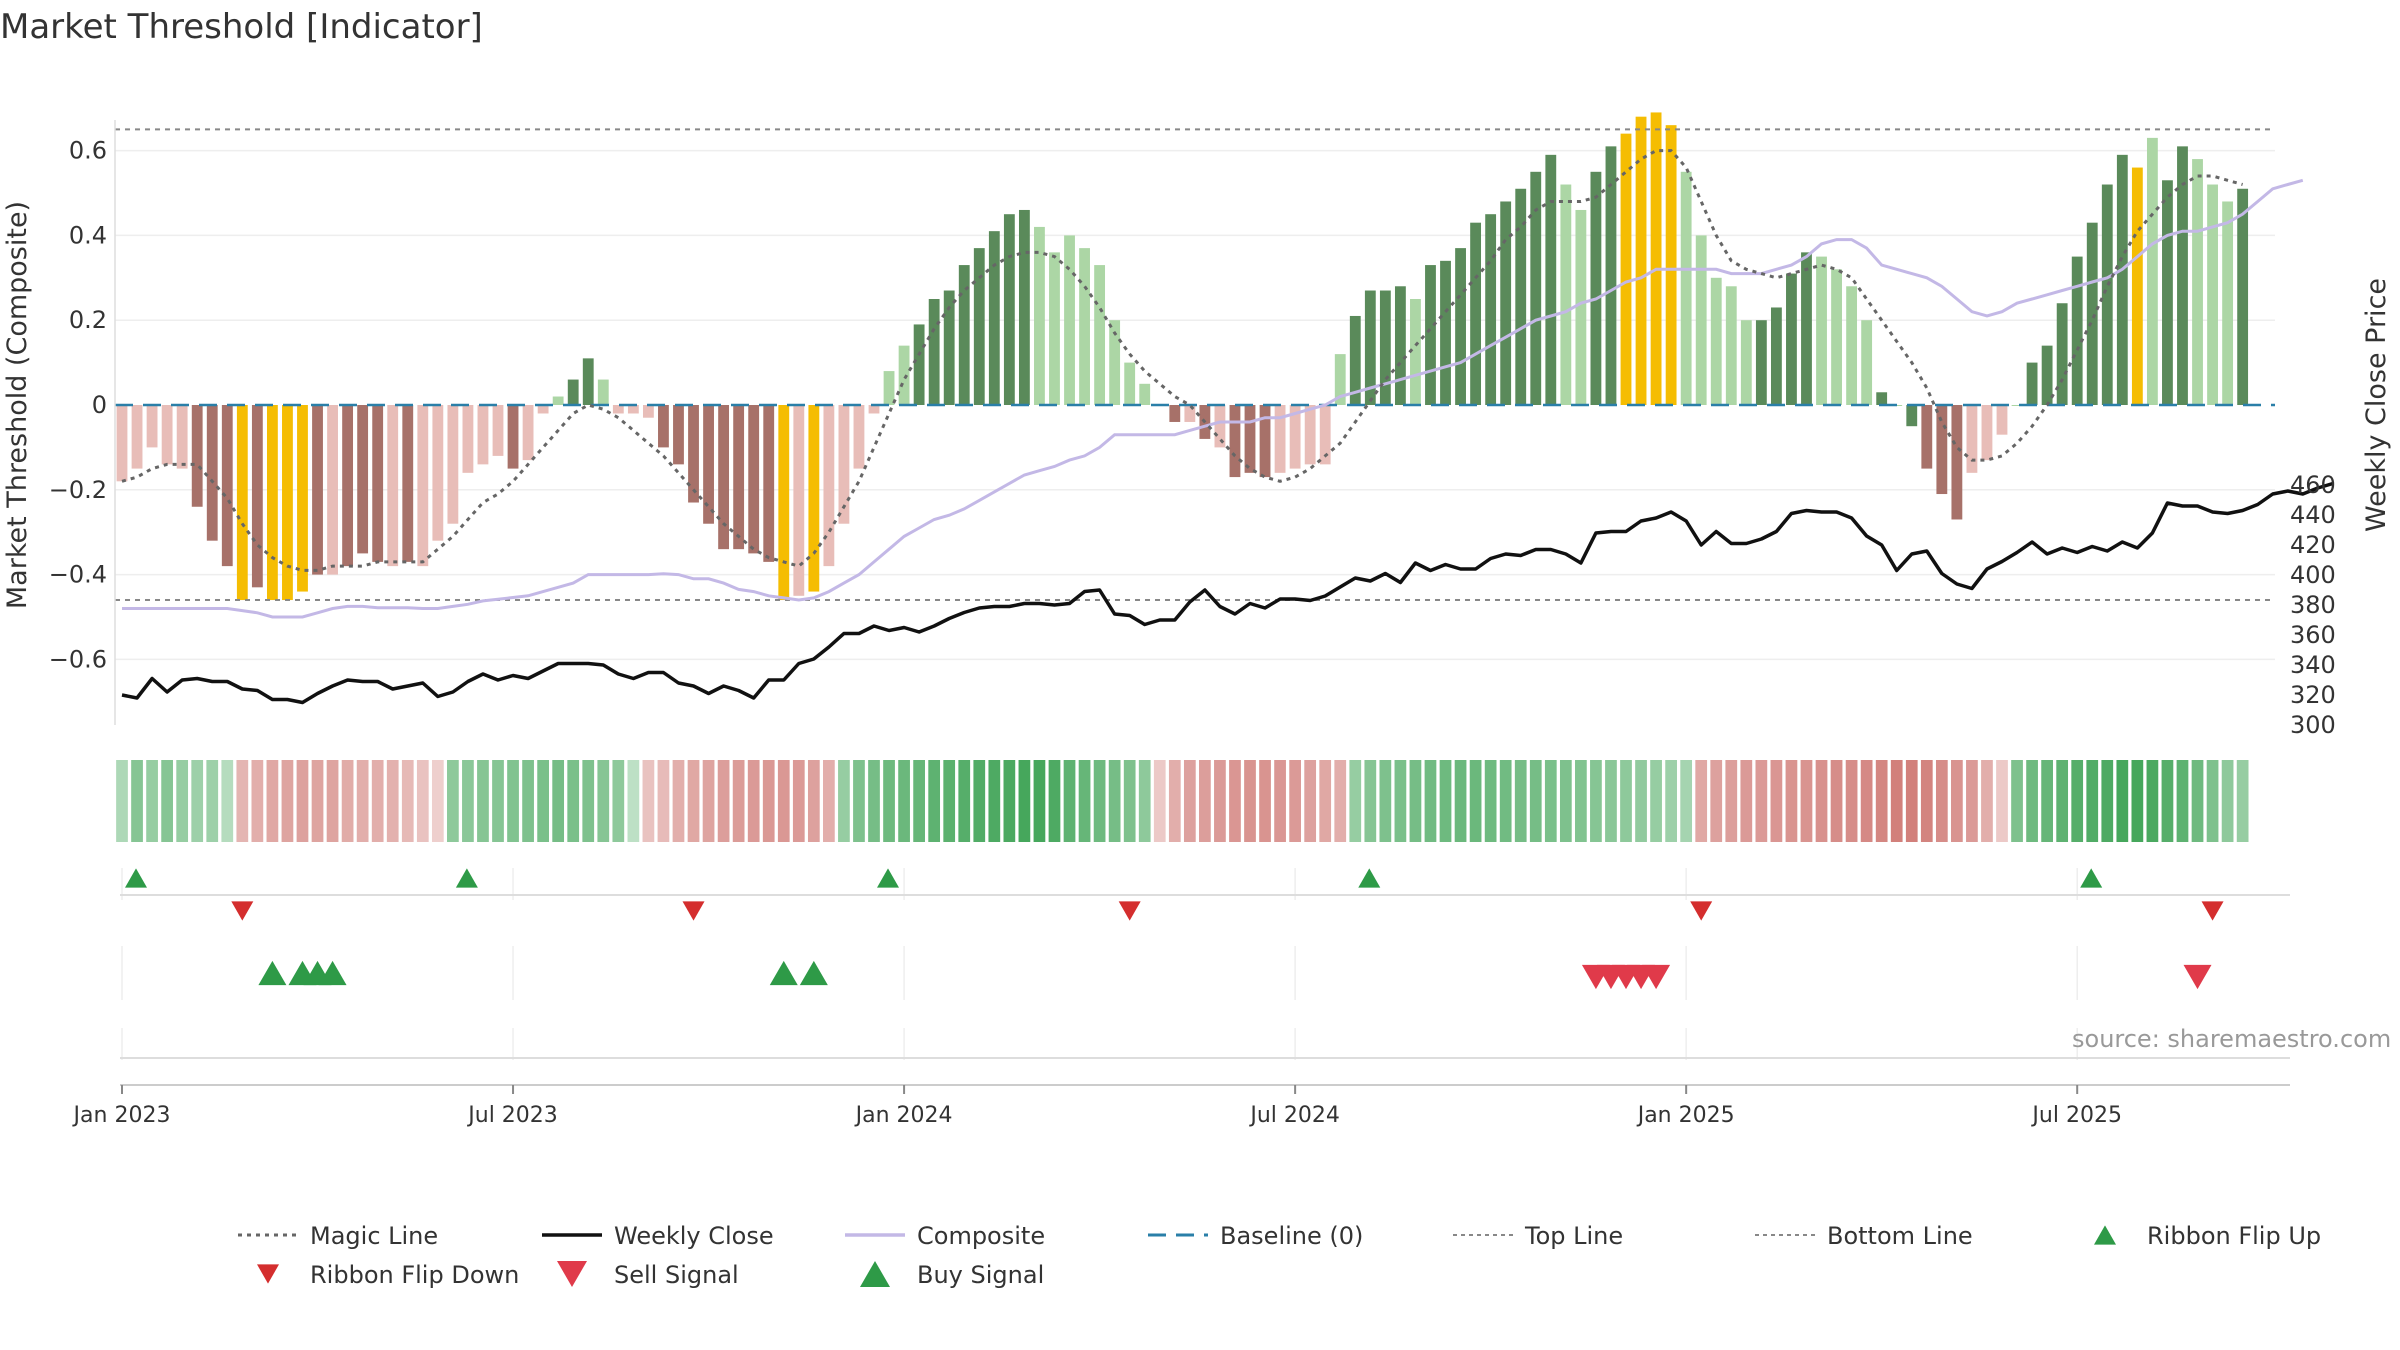 This screenshot has height=1350, width=2400. Describe the element at coordinates (272, 973) in the screenshot. I see `buy-signal-marker` at that location.